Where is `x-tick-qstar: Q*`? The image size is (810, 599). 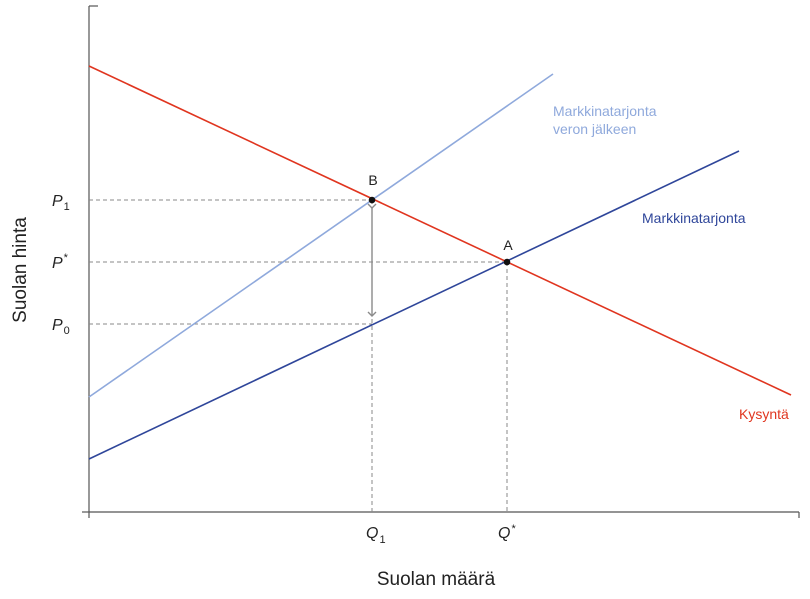
x-tick-qstar: Q* is located at coordinates (507, 532).